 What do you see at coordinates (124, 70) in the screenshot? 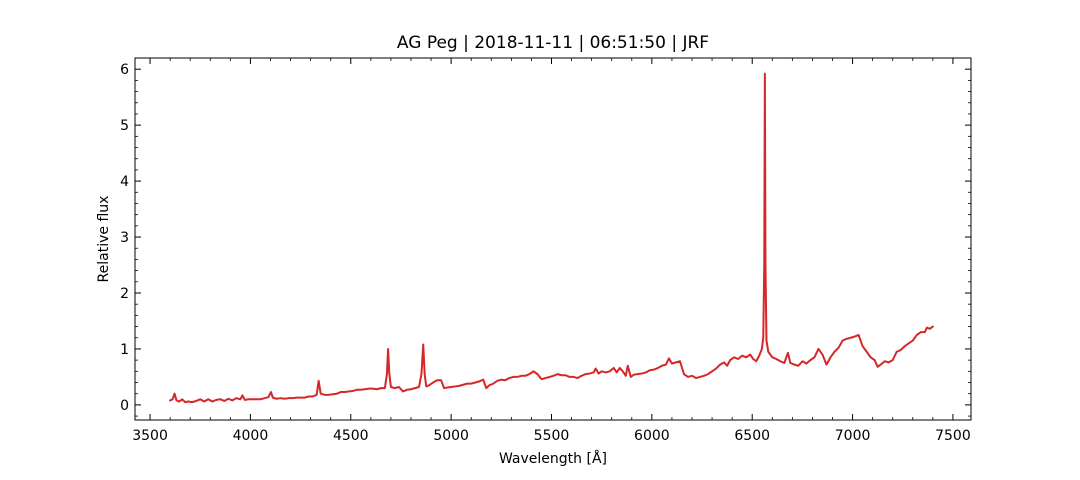
I see `y-tick-label: 6` at bounding box center [124, 70].